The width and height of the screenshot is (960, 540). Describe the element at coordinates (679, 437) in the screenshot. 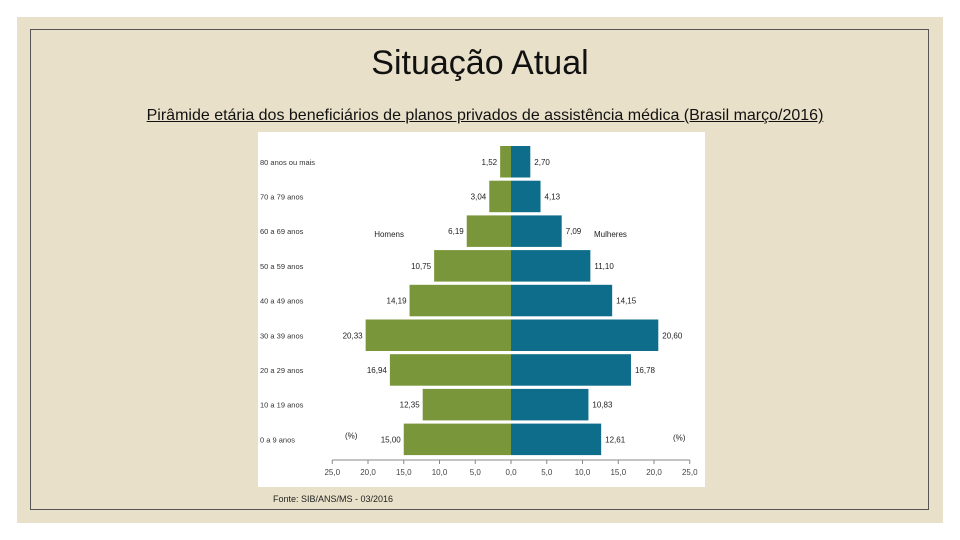

I see `unit-label-right: (%)` at that location.